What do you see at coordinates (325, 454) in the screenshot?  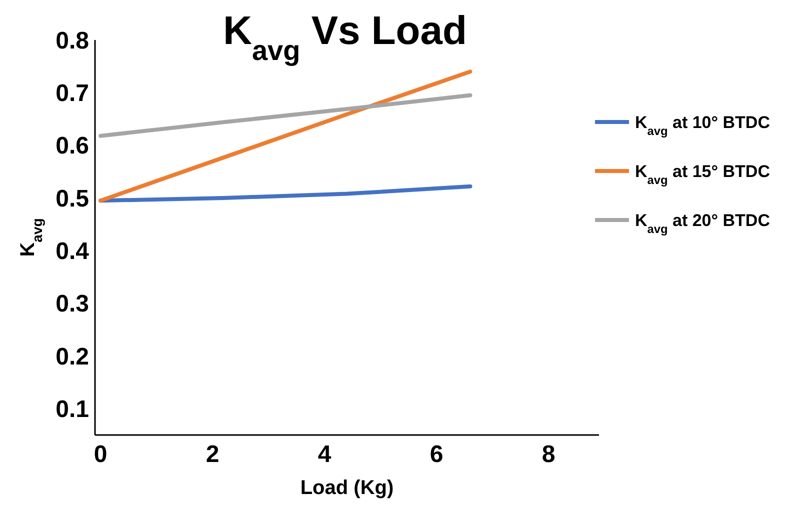 I see `x-tick-label: 4` at bounding box center [325, 454].